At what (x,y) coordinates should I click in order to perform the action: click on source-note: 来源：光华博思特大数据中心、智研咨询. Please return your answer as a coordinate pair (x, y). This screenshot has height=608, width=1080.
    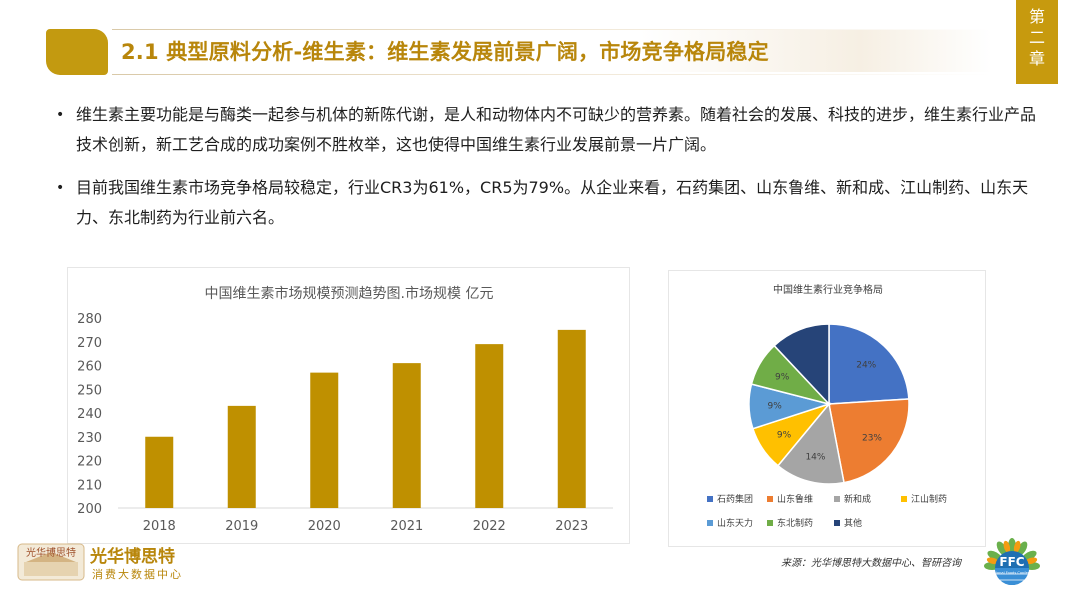
    Looking at the image, I should click on (871, 563).